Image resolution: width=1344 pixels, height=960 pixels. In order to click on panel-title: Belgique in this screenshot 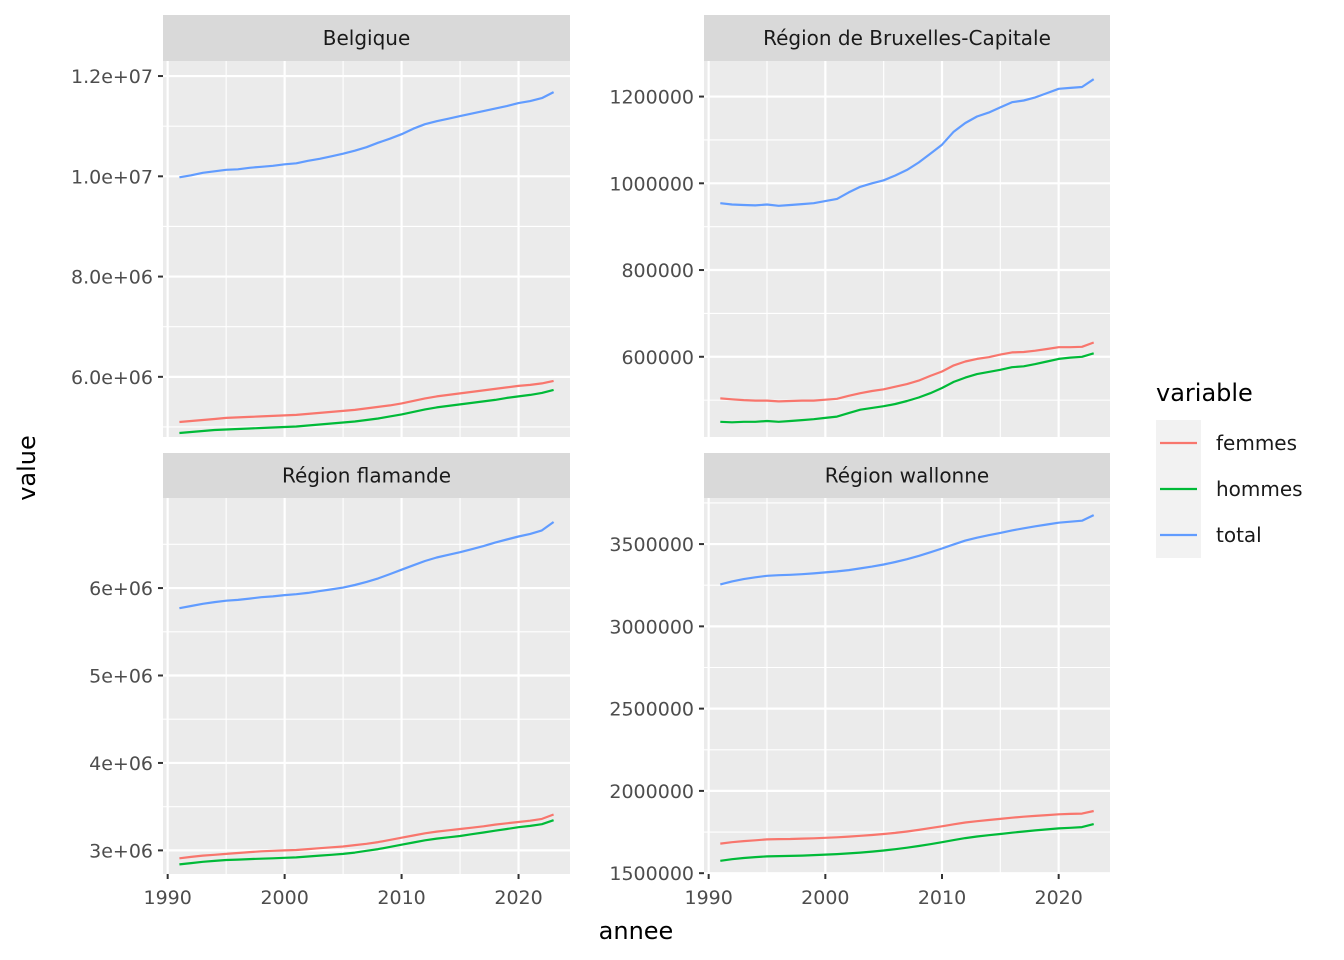, I will do `click(367, 38)`.